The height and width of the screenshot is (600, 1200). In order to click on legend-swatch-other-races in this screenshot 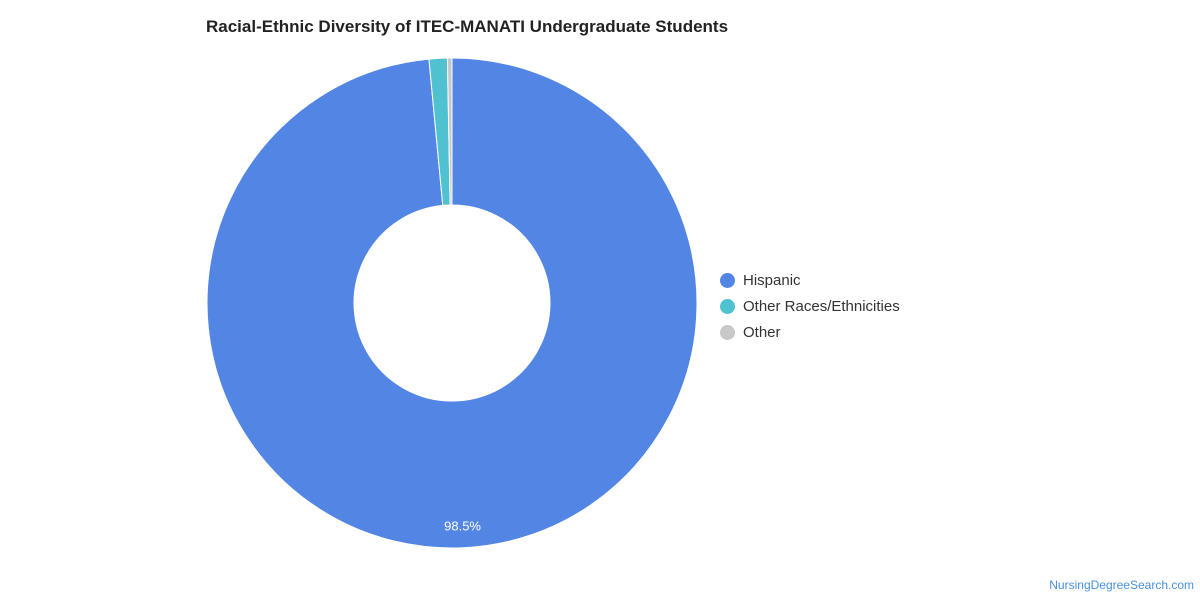, I will do `click(727, 306)`.